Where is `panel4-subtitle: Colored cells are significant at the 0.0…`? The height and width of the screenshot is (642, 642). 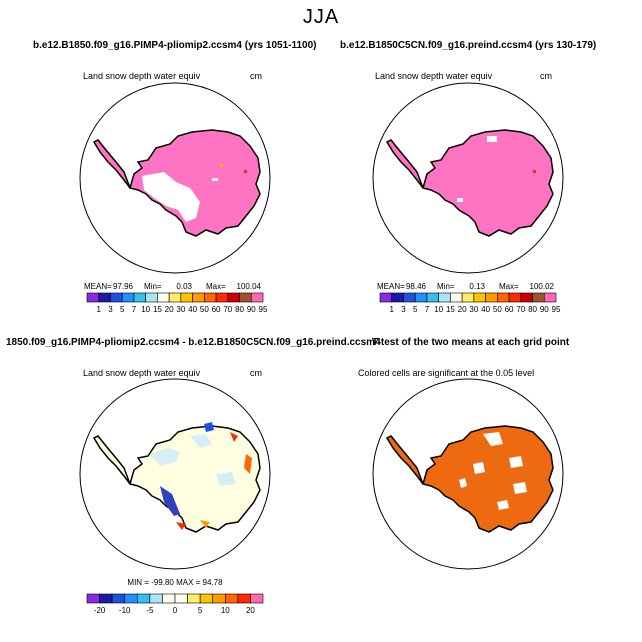 panel4-subtitle: Colored cells are significant at the 0.0… is located at coordinates (446, 373).